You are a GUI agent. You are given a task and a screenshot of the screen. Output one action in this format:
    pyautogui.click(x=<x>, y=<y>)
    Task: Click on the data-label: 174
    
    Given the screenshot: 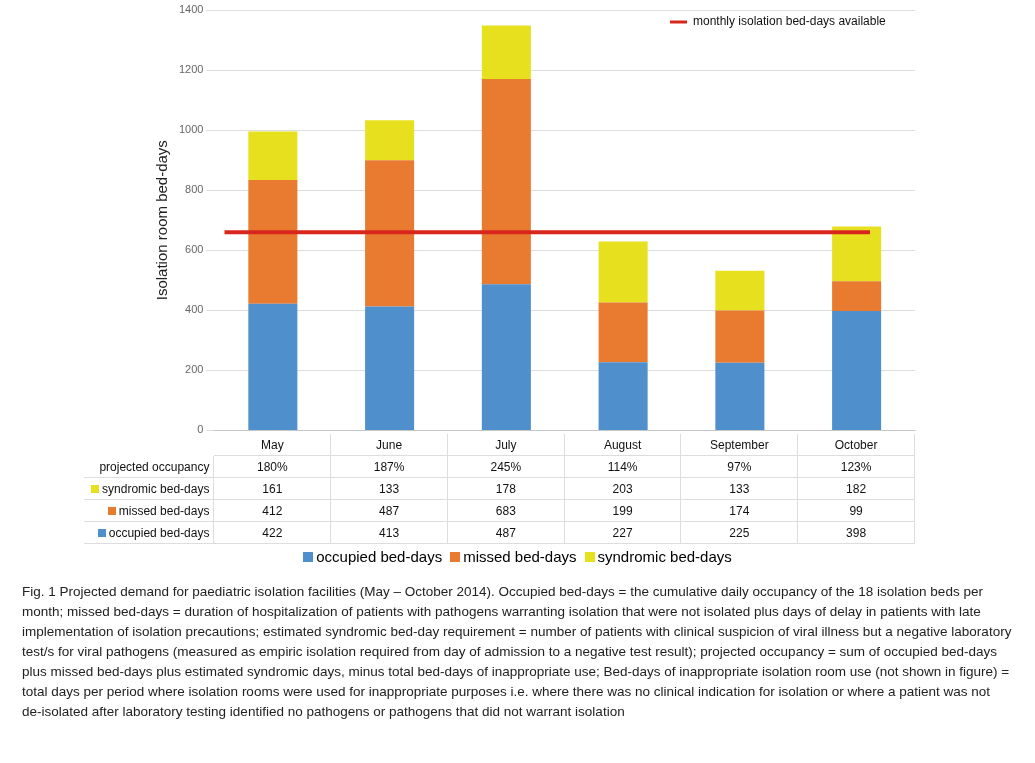 What is the action you would take?
    pyautogui.click(x=739, y=511)
    